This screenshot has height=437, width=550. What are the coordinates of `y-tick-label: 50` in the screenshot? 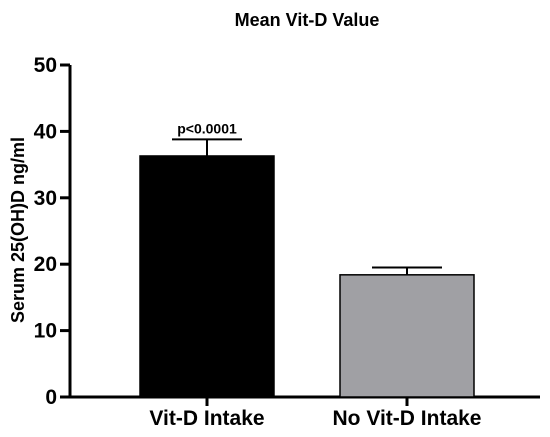 It's located at (45, 65).